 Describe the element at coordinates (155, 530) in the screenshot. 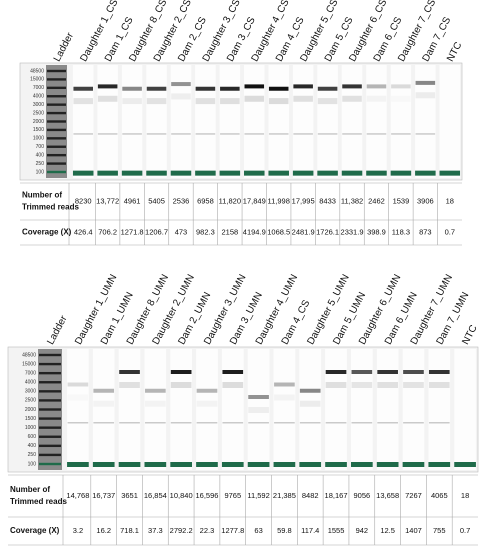

I see `coverage-cell: 37.3` at that location.